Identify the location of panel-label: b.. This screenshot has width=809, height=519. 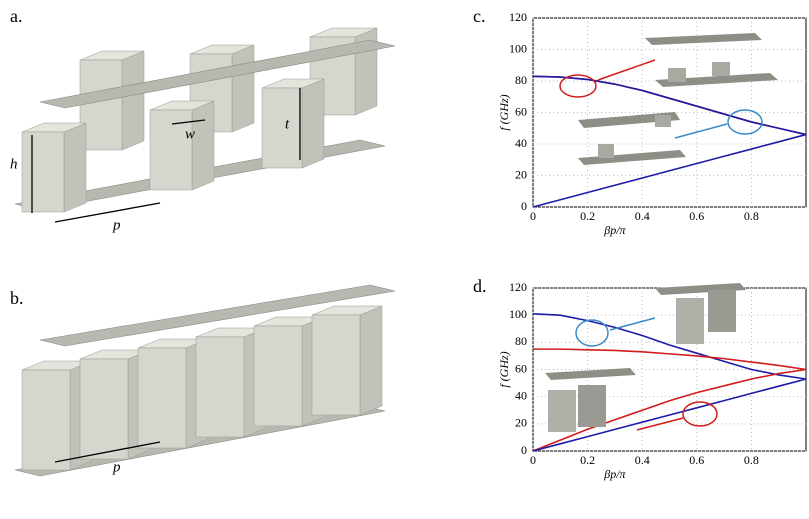
(17, 298).